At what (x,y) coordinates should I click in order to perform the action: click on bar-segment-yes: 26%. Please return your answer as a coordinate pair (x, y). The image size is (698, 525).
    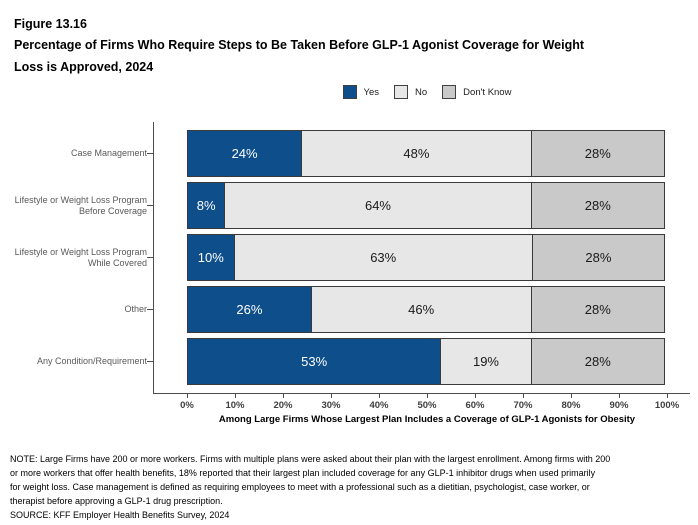
    Looking at the image, I should click on (249, 309).